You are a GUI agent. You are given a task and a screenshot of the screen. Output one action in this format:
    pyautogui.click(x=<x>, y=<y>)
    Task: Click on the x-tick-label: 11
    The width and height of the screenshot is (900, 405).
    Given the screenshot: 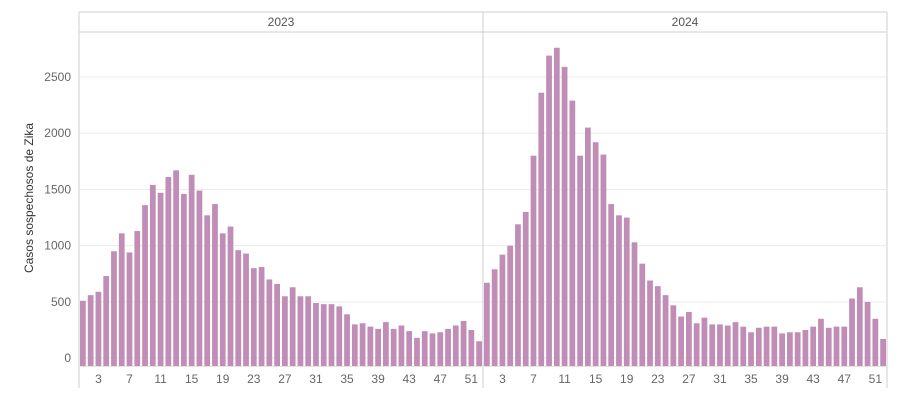 What is the action you would take?
    pyautogui.click(x=564, y=379)
    